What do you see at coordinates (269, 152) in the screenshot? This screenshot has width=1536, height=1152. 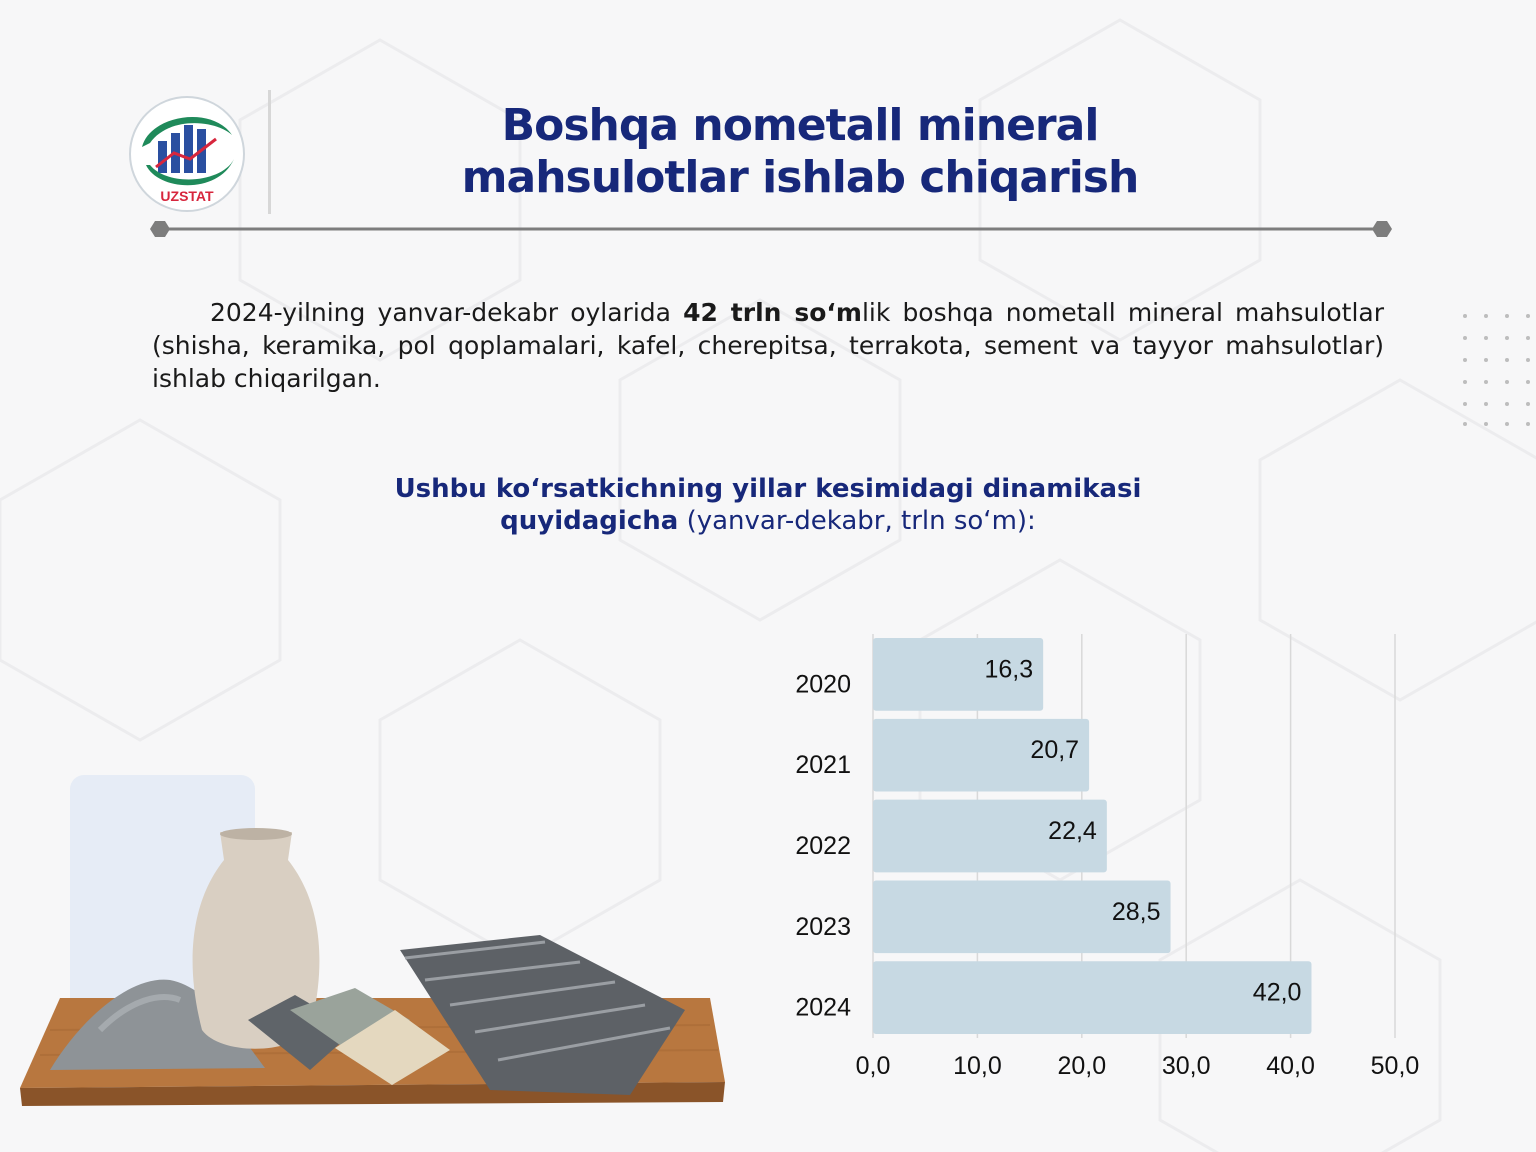 I see `header-separator` at bounding box center [269, 152].